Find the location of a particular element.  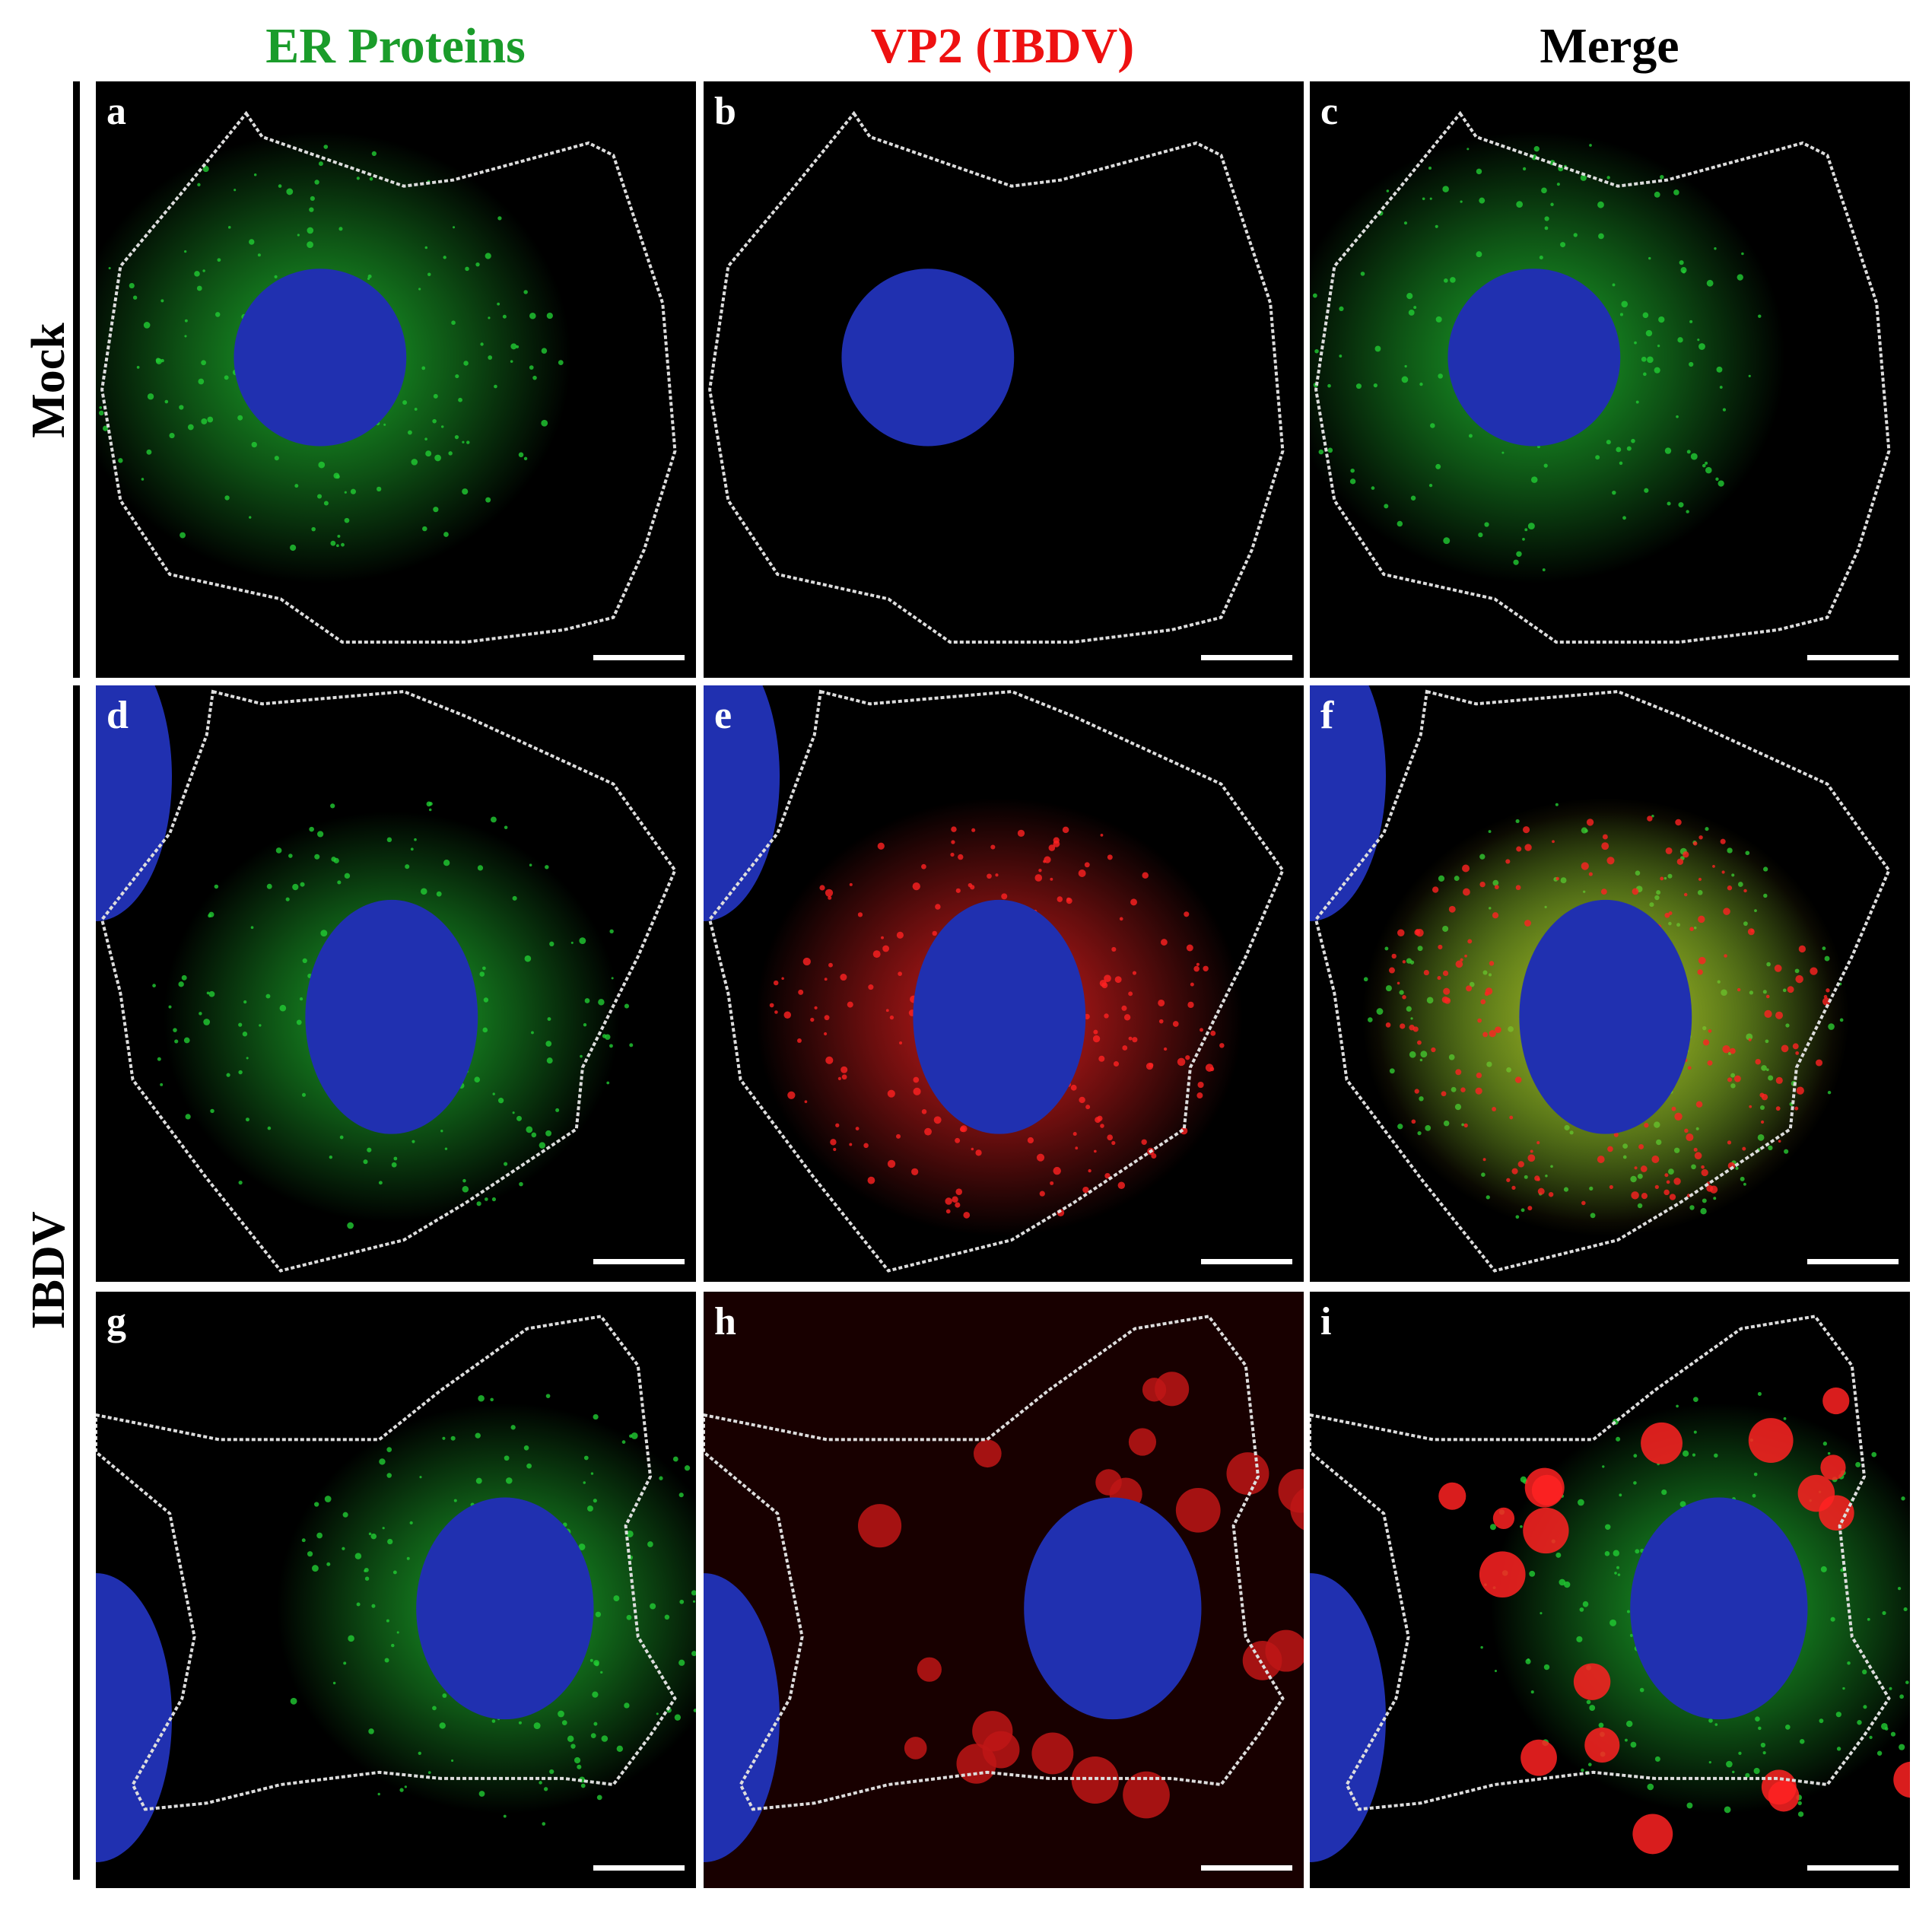

panel-background is located at coordinates (1004, 1590).